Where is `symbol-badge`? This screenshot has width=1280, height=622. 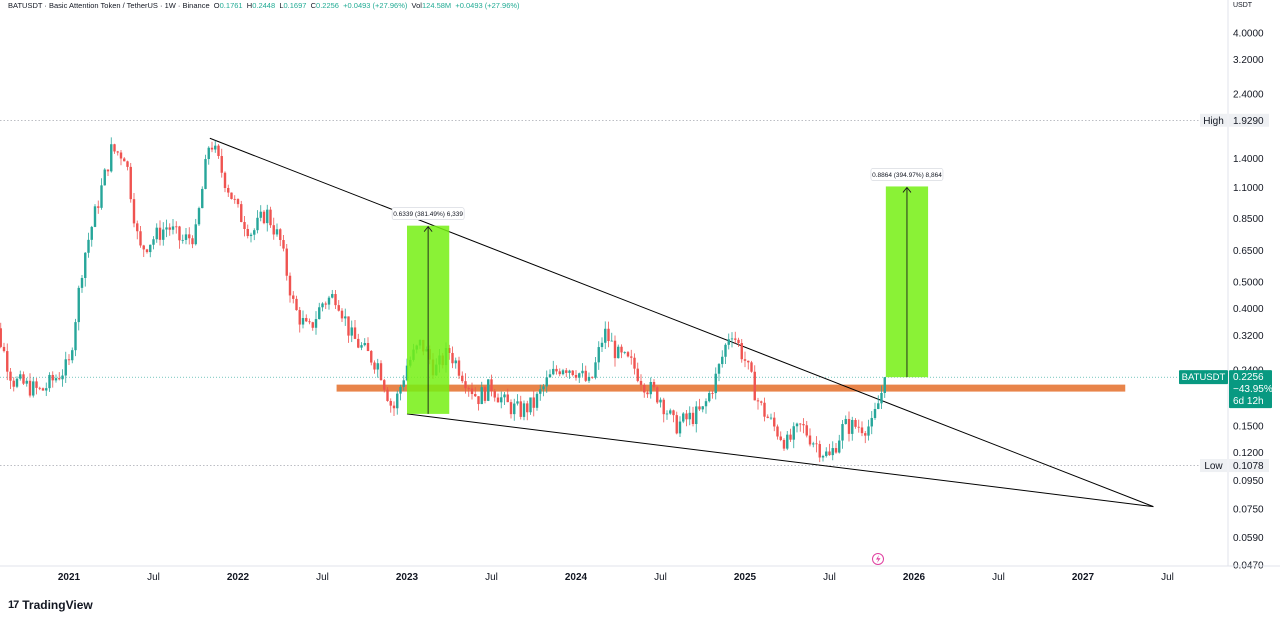 symbol-badge is located at coordinates (1203, 377).